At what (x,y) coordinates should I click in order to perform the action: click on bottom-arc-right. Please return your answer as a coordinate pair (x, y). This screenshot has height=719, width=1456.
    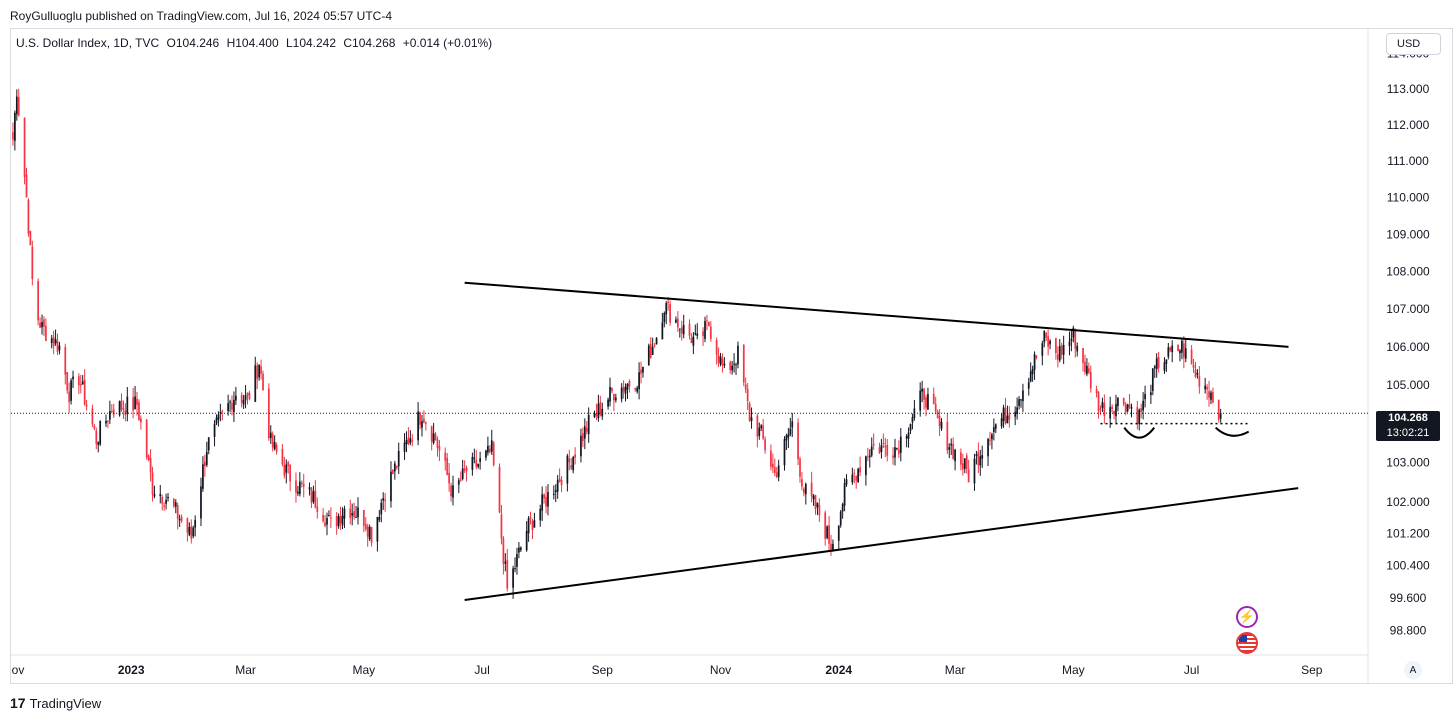
    Looking at the image, I should click on (1232, 431).